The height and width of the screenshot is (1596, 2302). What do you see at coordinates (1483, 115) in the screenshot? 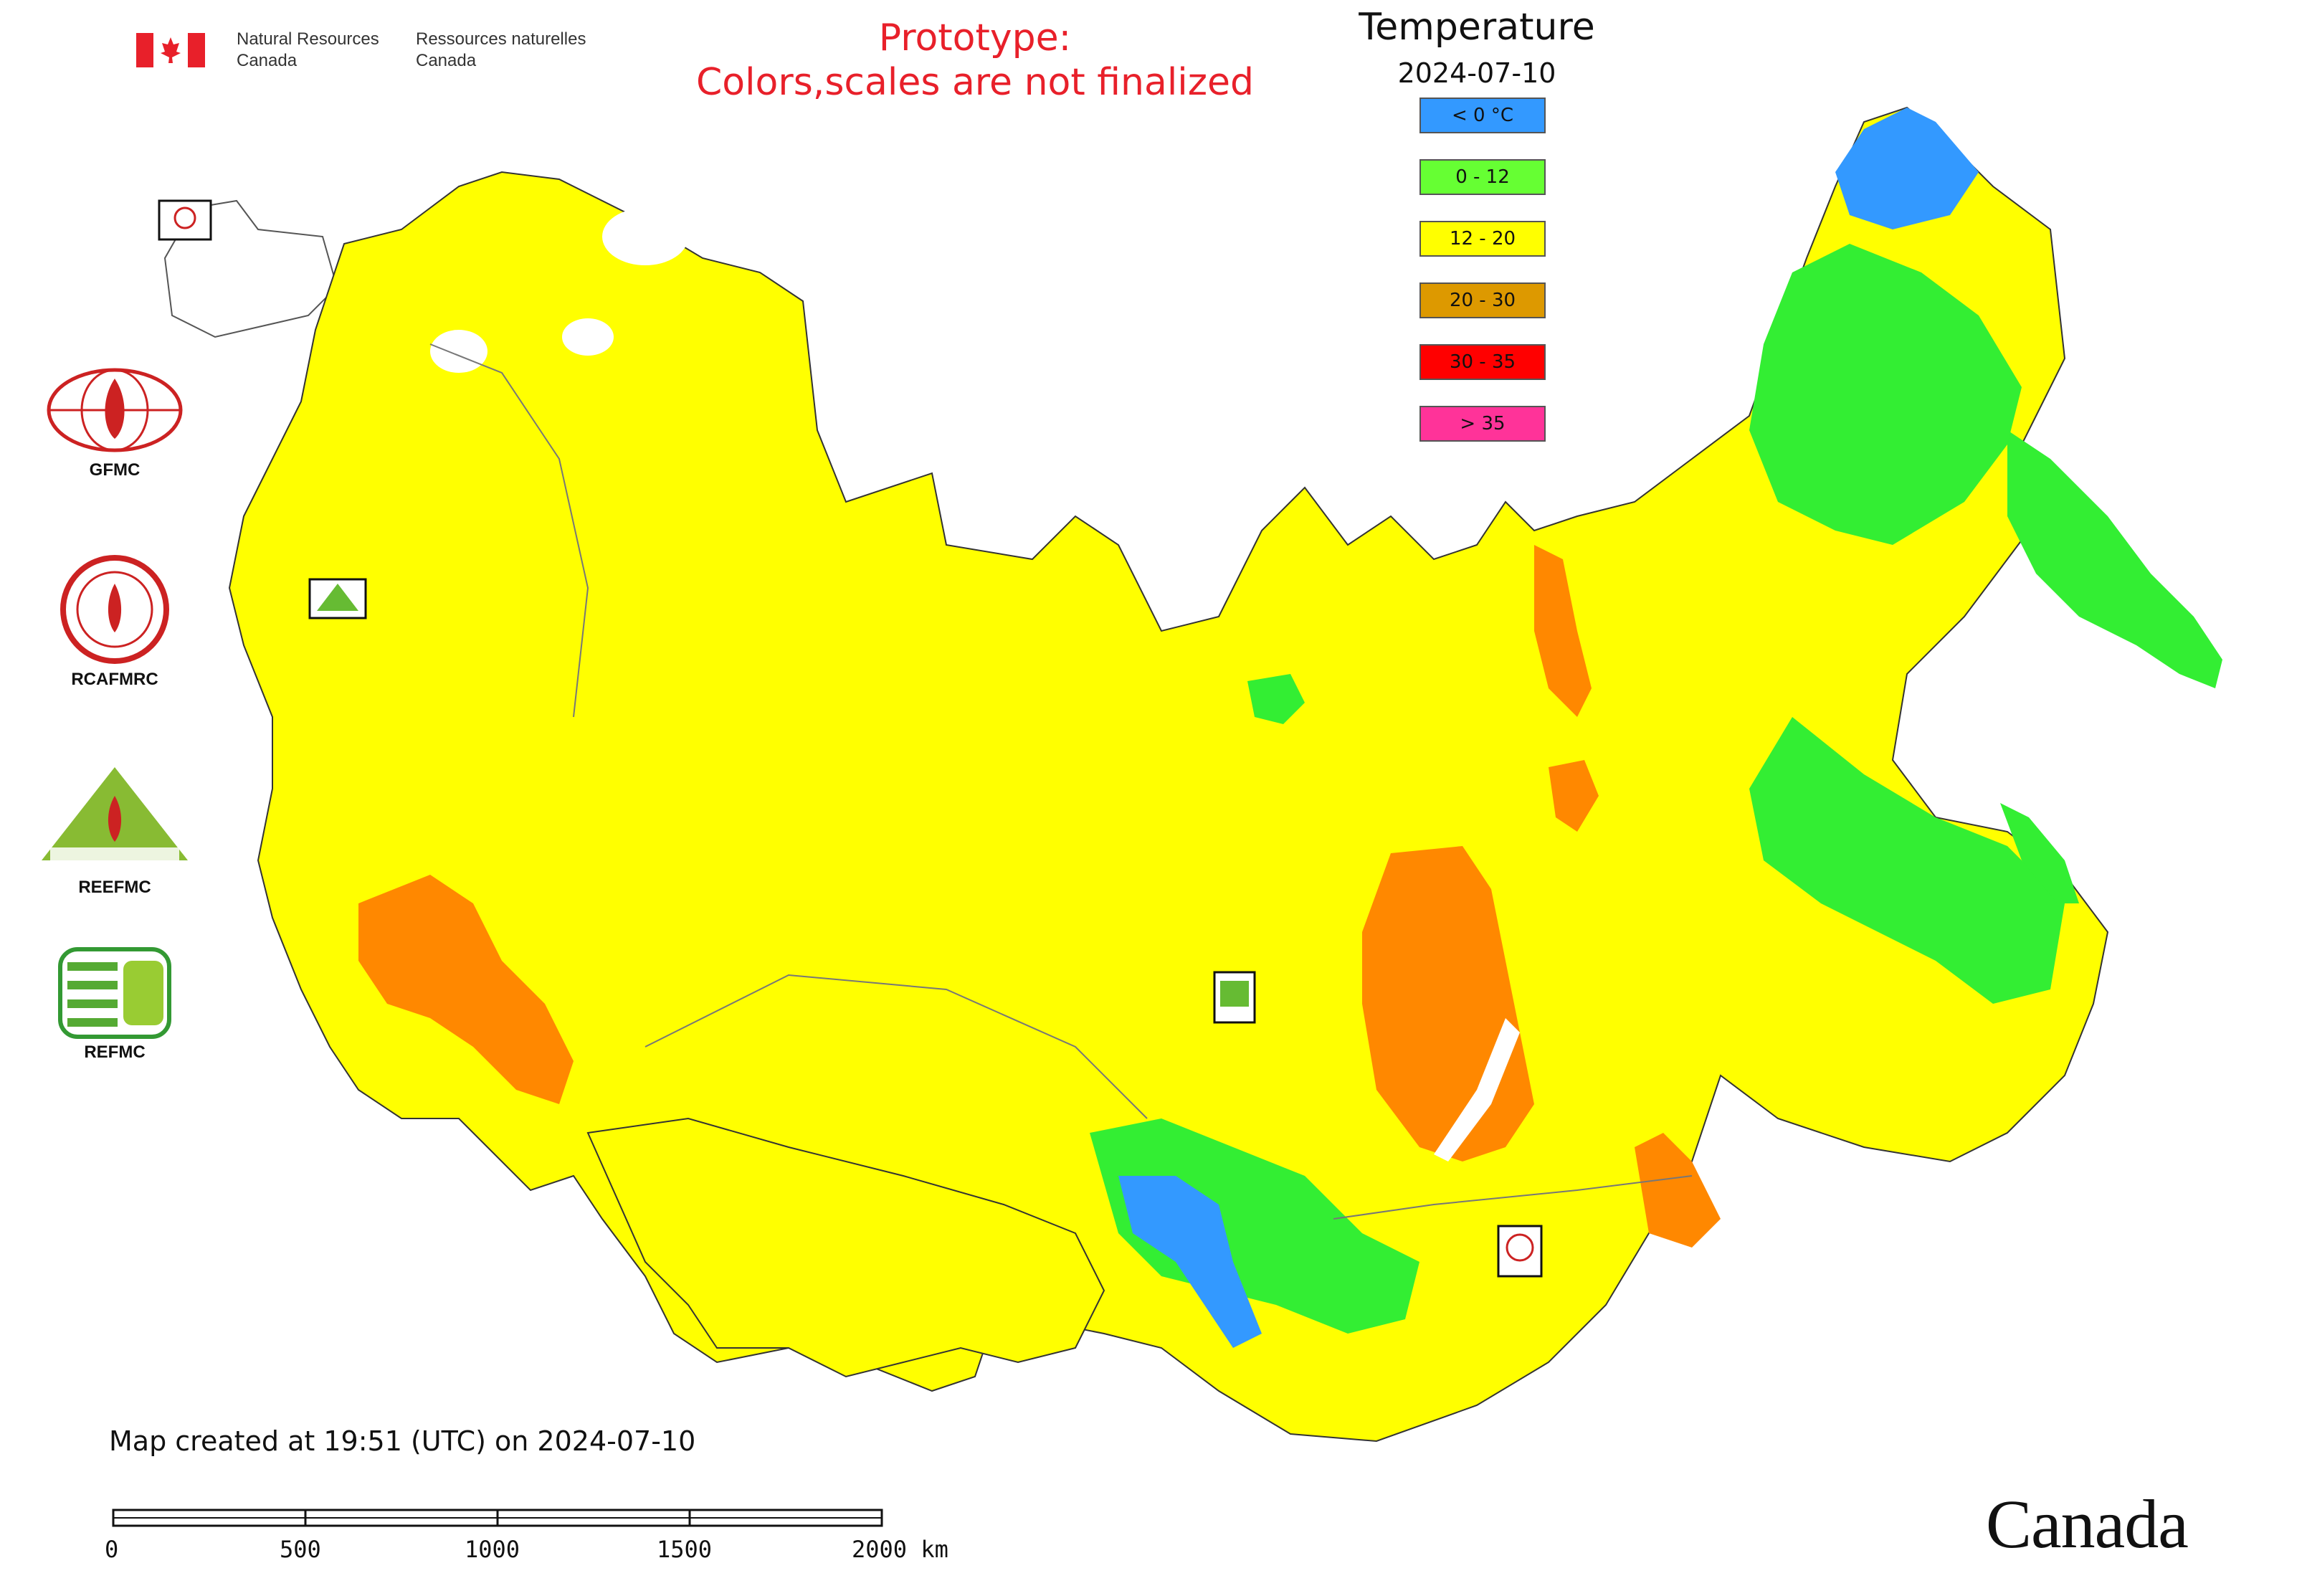
I see `legend-swatch-below-0: < 0 °C` at bounding box center [1483, 115].